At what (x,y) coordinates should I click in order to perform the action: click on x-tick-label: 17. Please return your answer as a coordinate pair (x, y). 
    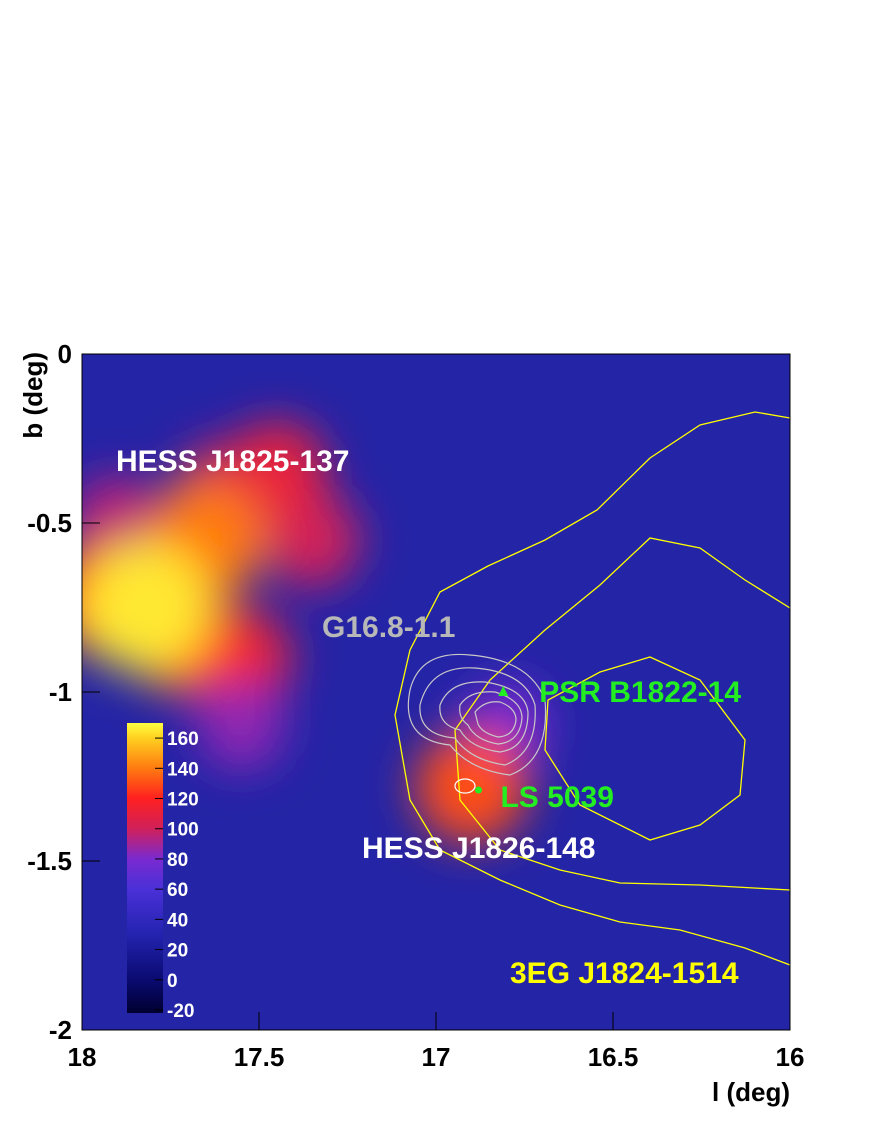
    Looking at the image, I should click on (436, 1057).